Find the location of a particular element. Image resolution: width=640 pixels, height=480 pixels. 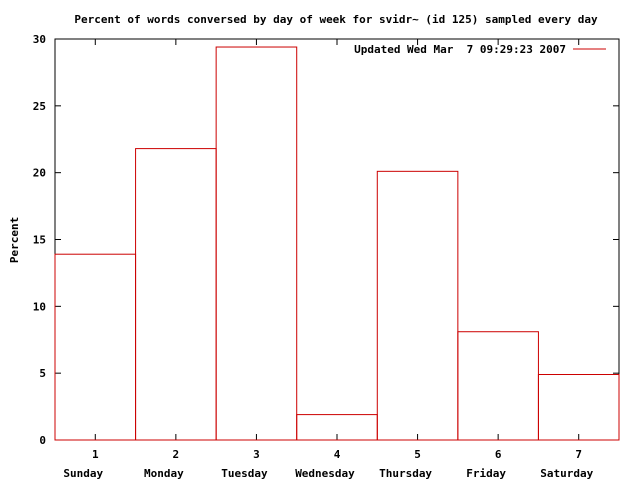

y-tick-label: 20 is located at coordinates (39, 173).